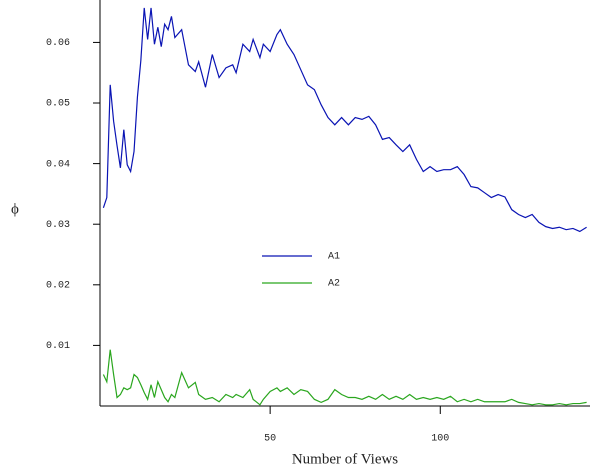 The height and width of the screenshot is (468, 590). What do you see at coordinates (58, 285) in the screenshot?
I see `y-tick-label: 0.02` at bounding box center [58, 285].